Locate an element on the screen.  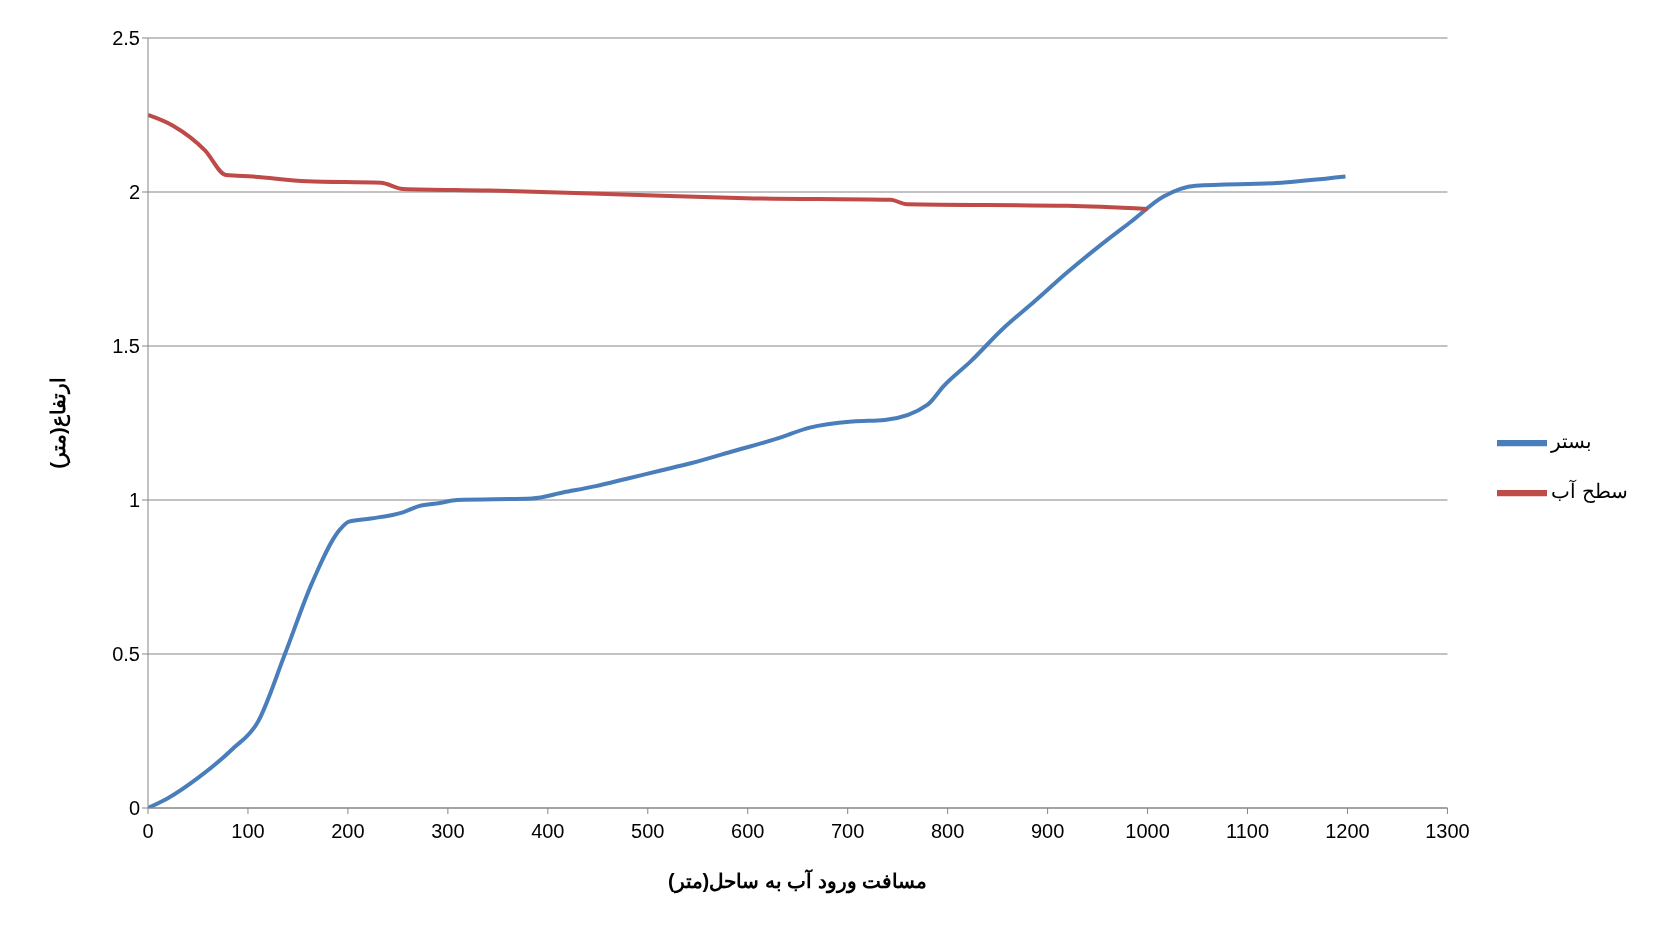
y-tick-label: 0.5 is located at coordinates (126, 654).